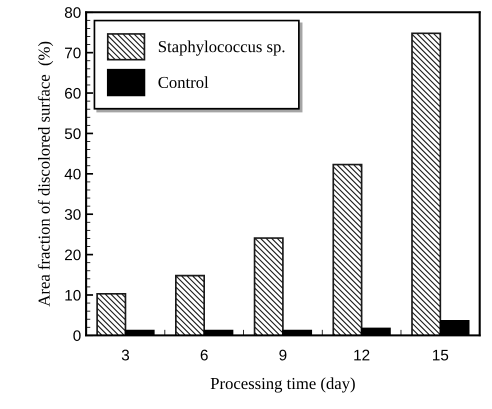 Image resolution: width=492 pixels, height=409 pixels. I want to click on y-tick-label: 50, so click(72, 134).